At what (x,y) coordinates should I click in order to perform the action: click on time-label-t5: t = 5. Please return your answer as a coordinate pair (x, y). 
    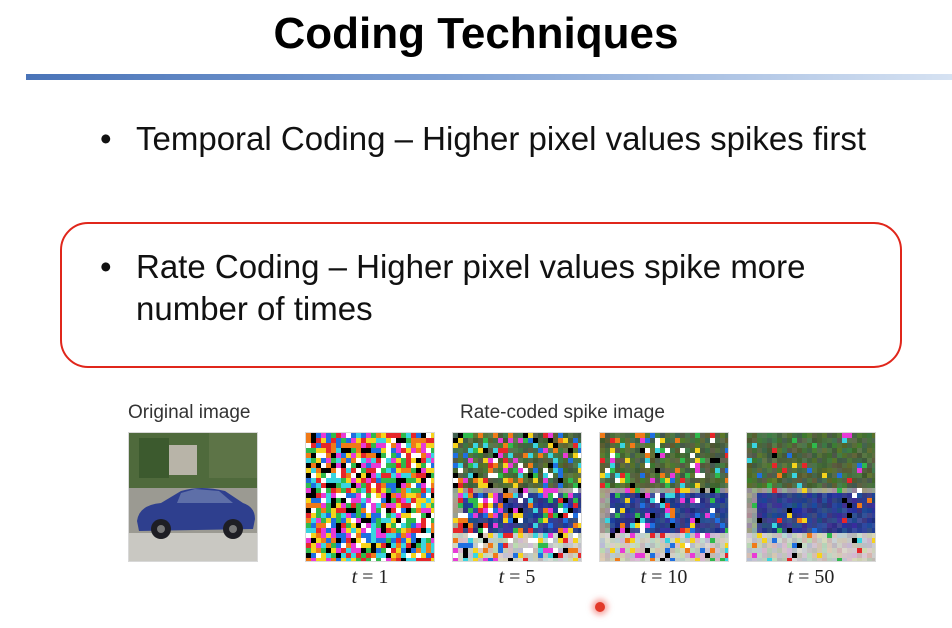
    Looking at the image, I should click on (517, 577).